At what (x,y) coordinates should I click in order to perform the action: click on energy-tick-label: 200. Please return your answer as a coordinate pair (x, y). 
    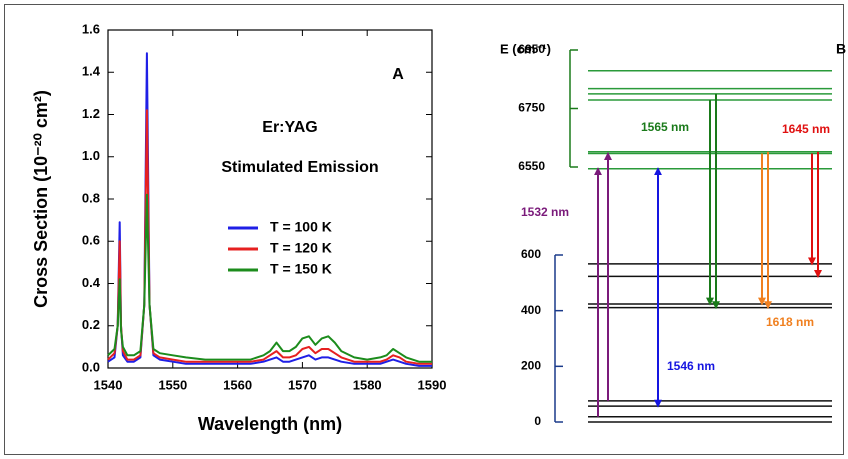
    Looking at the image, I should click on (531, 366).